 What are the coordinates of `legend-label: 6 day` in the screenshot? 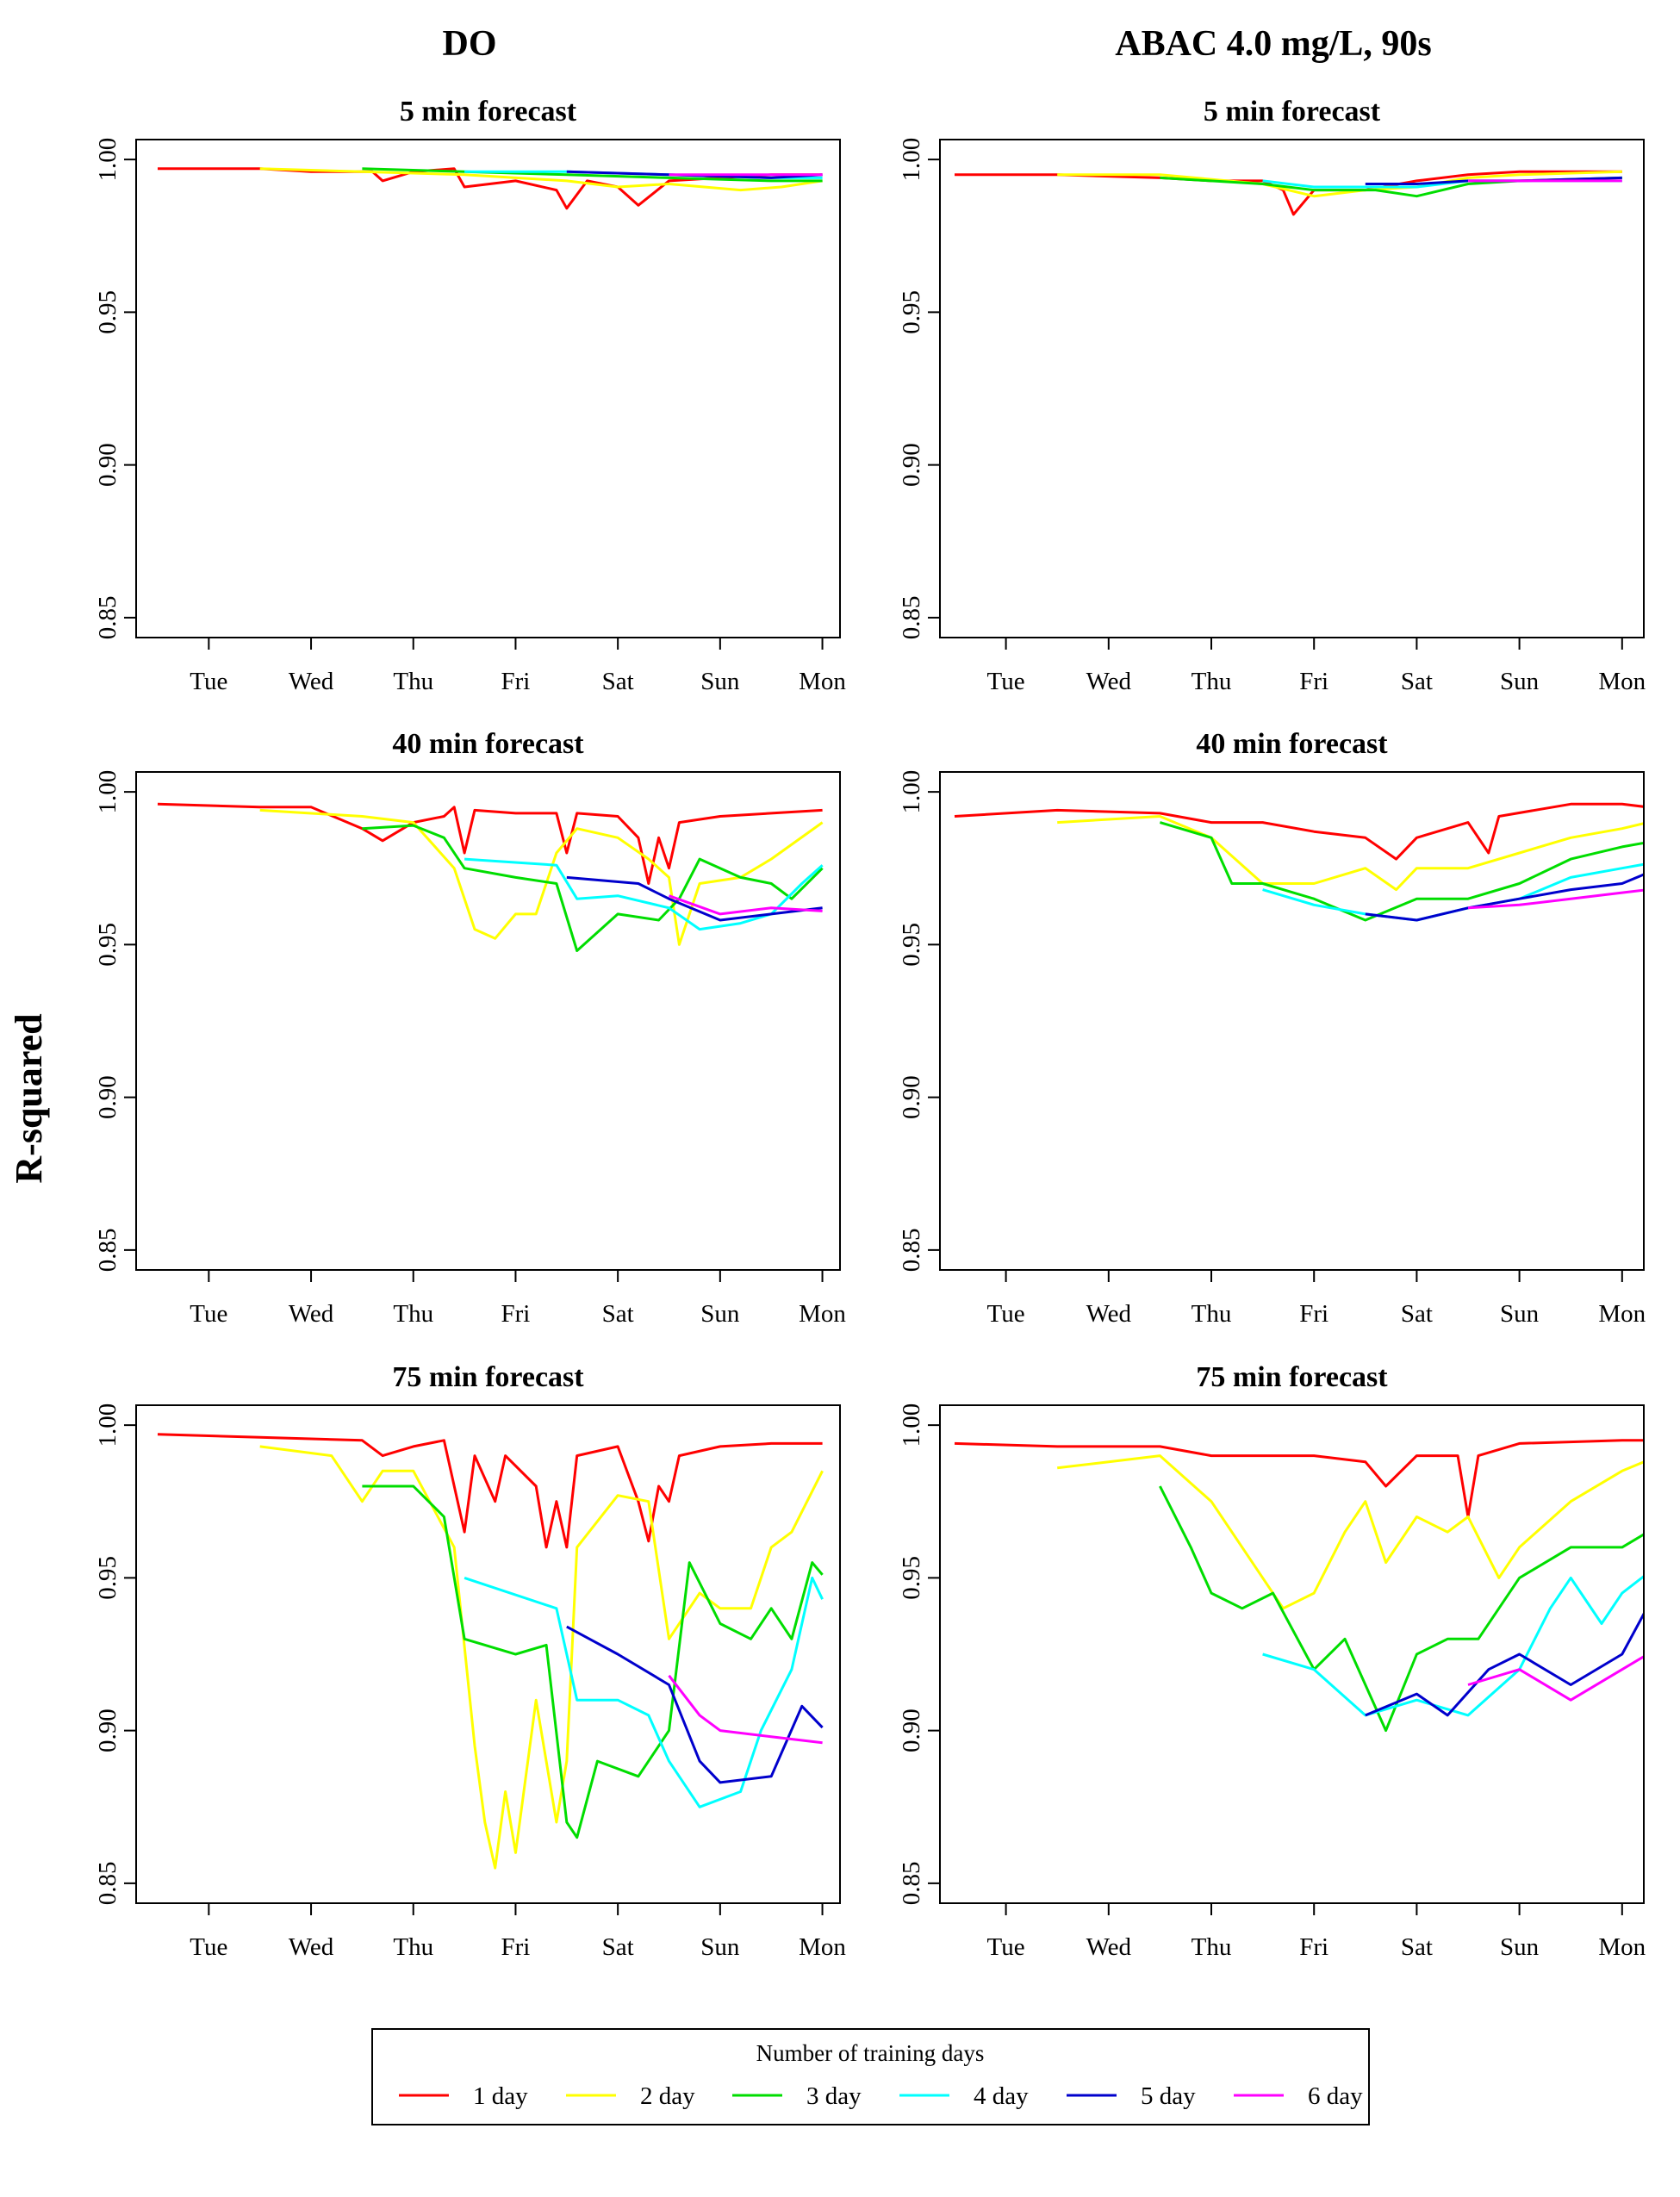 It's located at (1336, 2096).